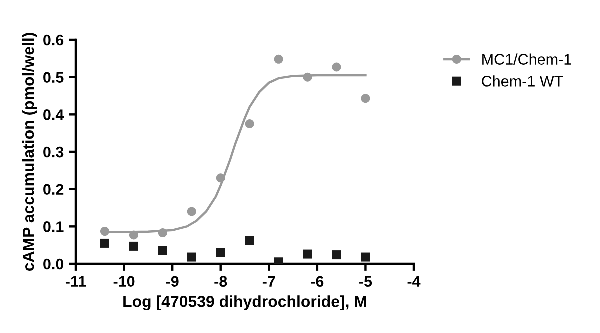 This screenshot has height=333, width=600. What do you see at coordinates (54, 227) in the screenshot?
I see `y-tick-label: 0.1` at bounding box center [54, 227].